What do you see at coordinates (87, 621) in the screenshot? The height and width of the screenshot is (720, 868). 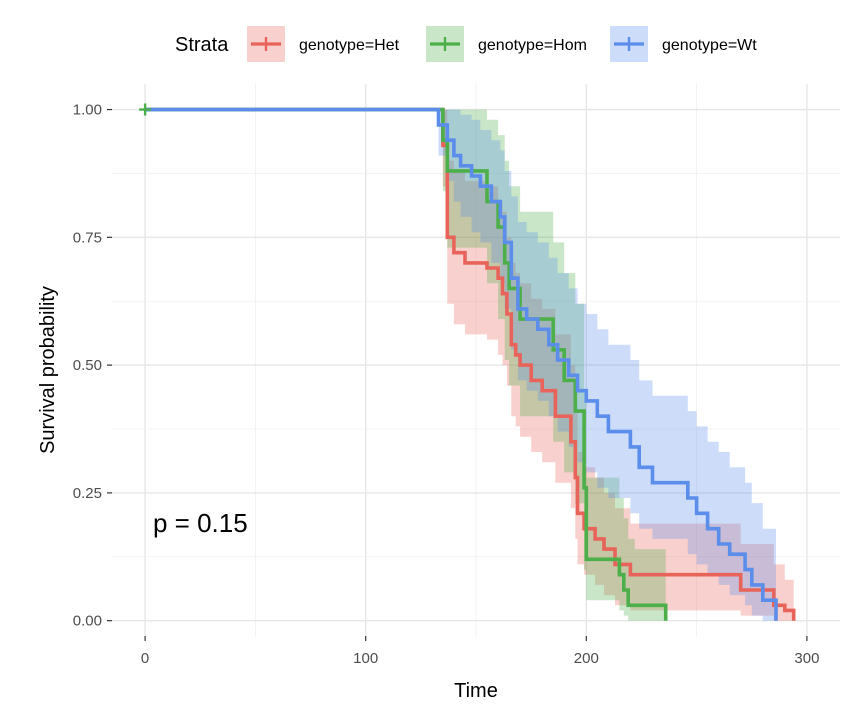 I see `y-tick-label: 0.00` at bounding box center [87, 621].